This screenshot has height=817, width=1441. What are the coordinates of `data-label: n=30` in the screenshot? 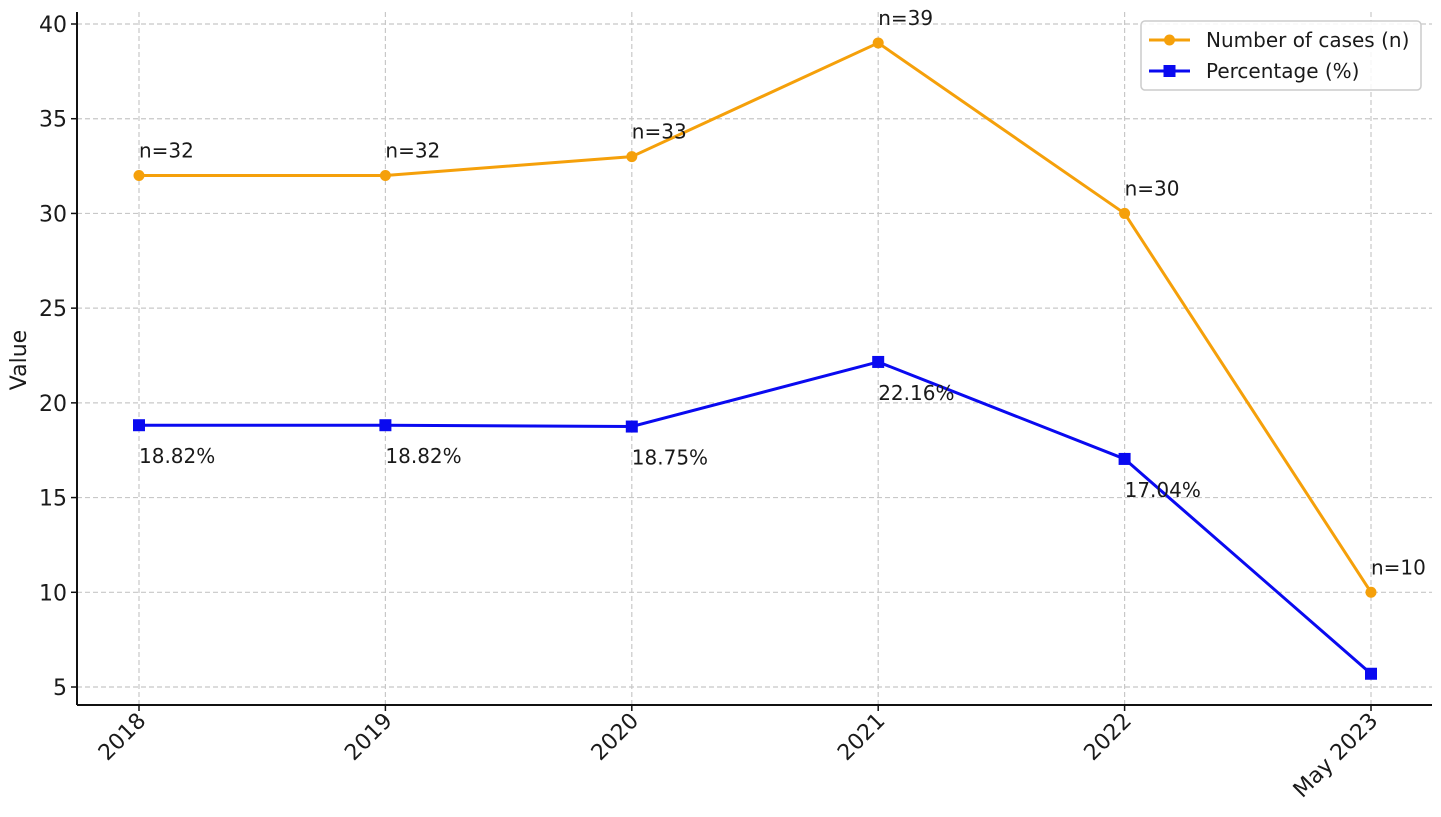 It's located at (1152, 188).